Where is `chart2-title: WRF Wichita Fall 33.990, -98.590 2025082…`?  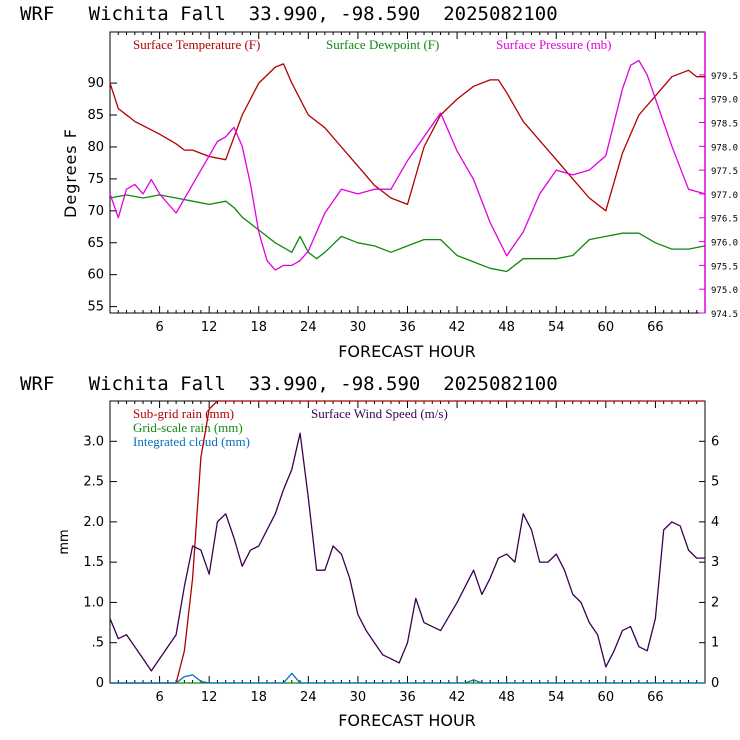
chart2-title: WRF Wichita Fall 33.990, -98.590 2025082… is located at coordinates (289, 384).